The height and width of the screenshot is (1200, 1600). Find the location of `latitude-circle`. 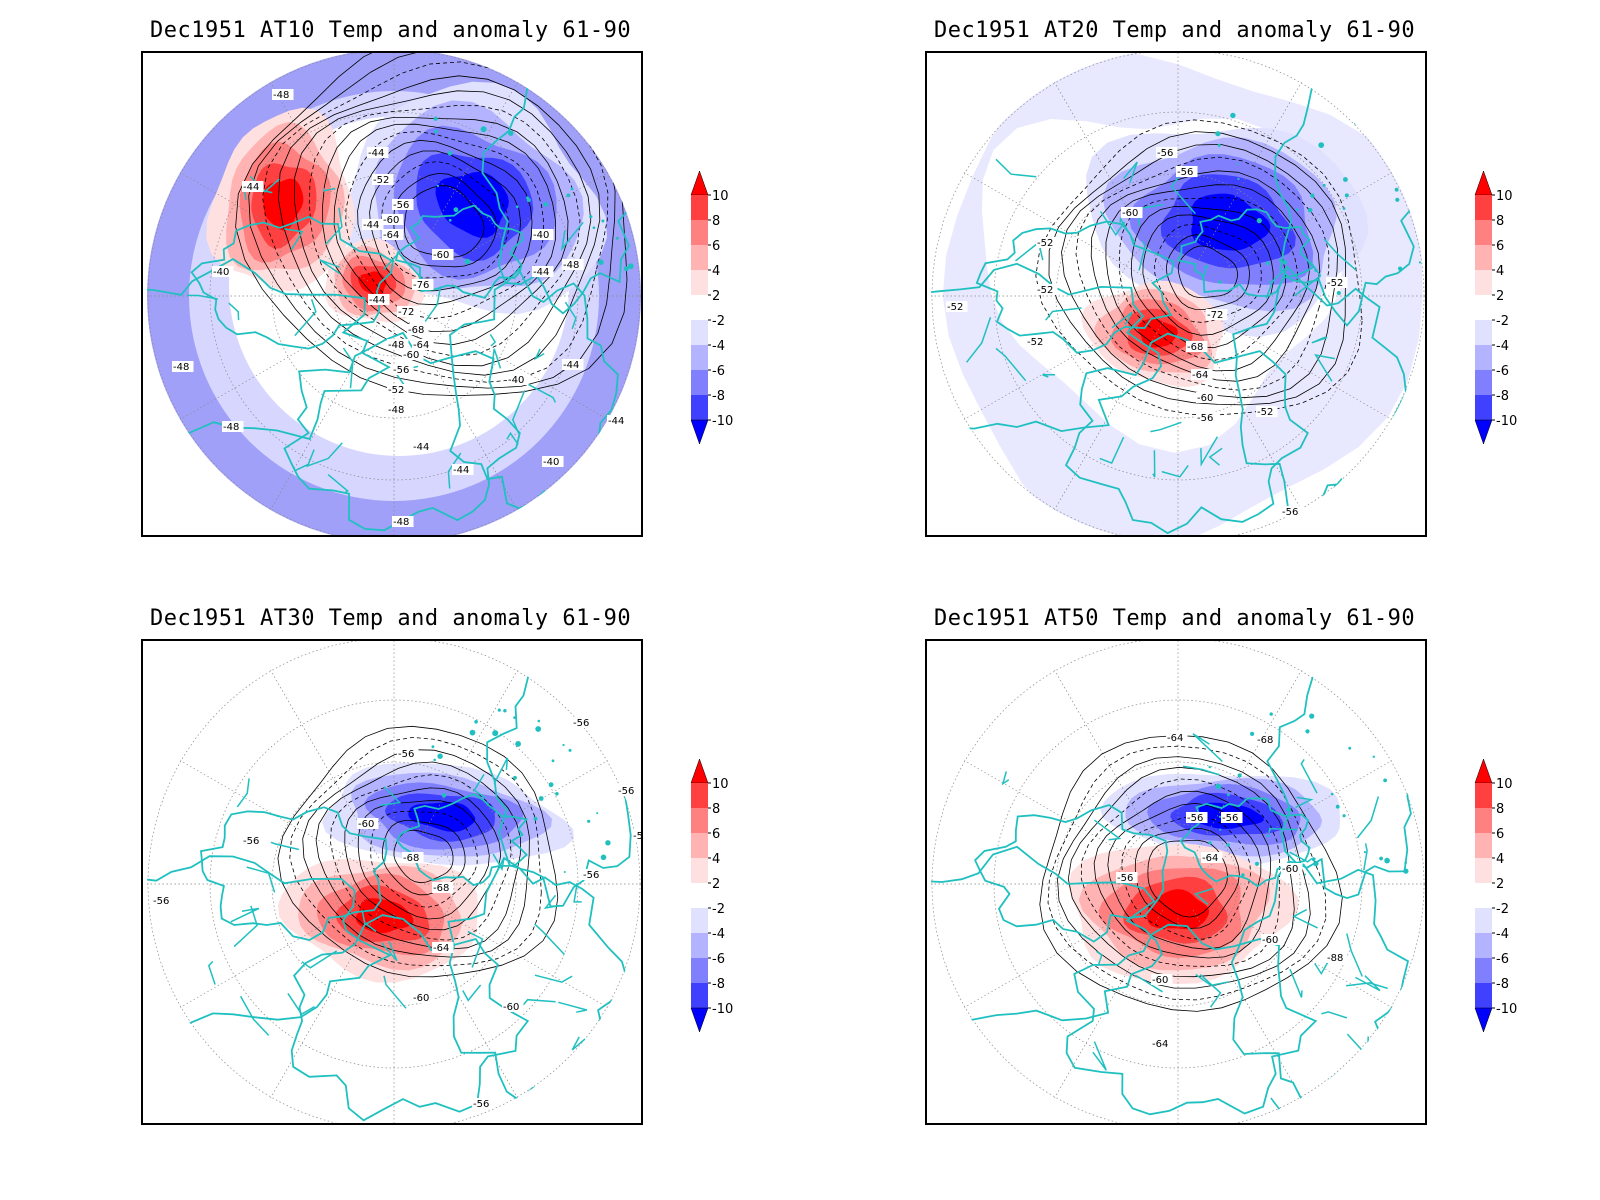

latitude-circle is located at coordinates (394, 296).